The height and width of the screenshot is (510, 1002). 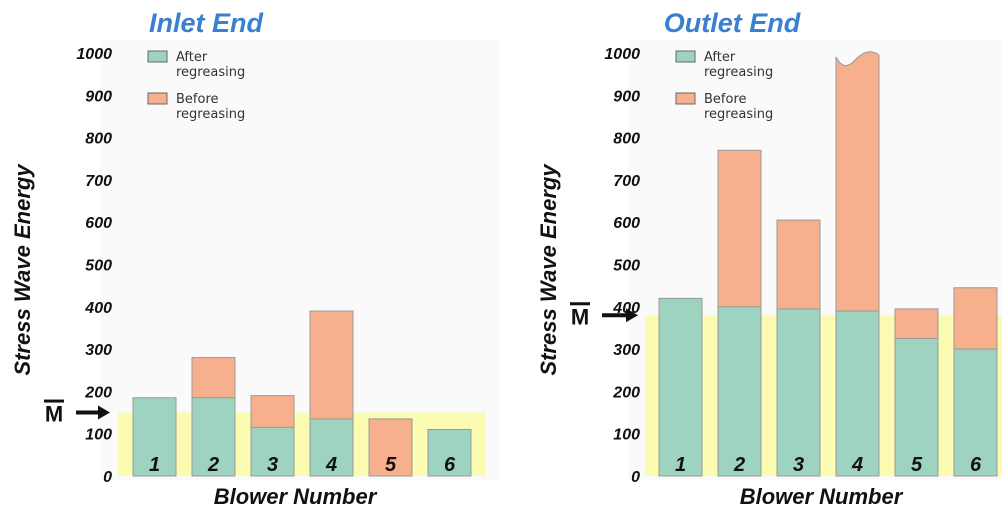 I want to click on chart-title: Outlet End, so click(x=732, y=23).